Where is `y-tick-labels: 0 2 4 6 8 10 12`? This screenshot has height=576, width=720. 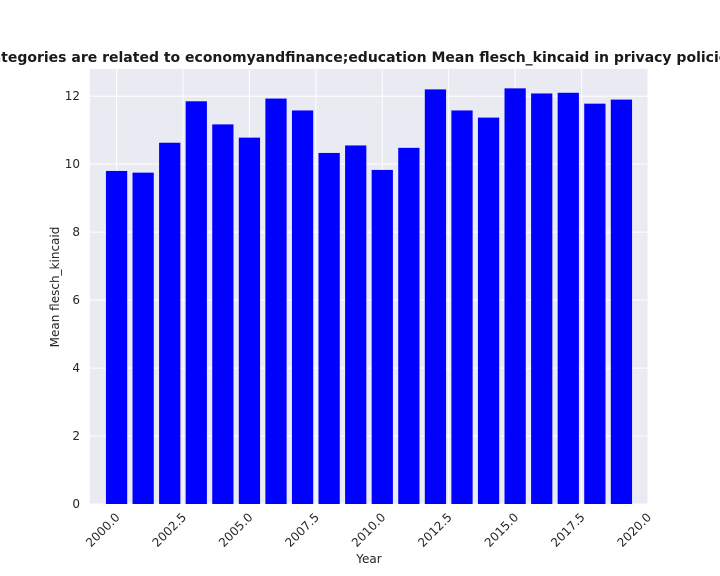 y-tick-labels: 0 2 4 6 8 10 12 is located at coordinates (72, 300).